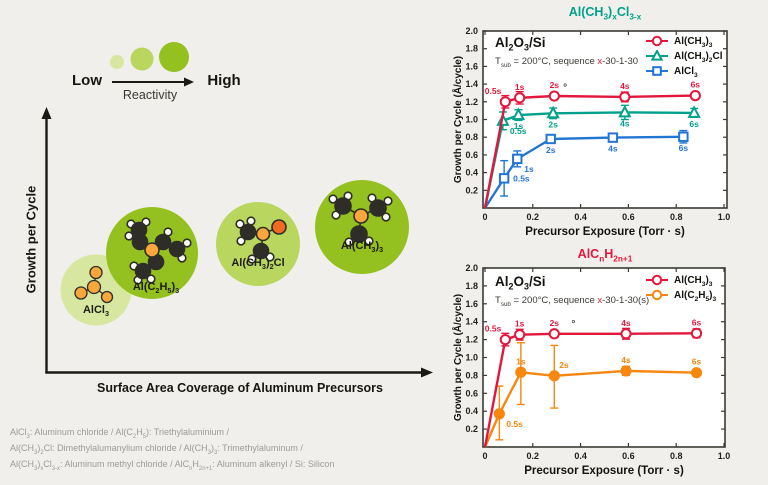 Image resolution: width=768 pixels, height=485 pixels. Describe the element at coordinates (698, 57) in the screenshot. I see `legend-label: Al(CH3)2Cl` at that location.